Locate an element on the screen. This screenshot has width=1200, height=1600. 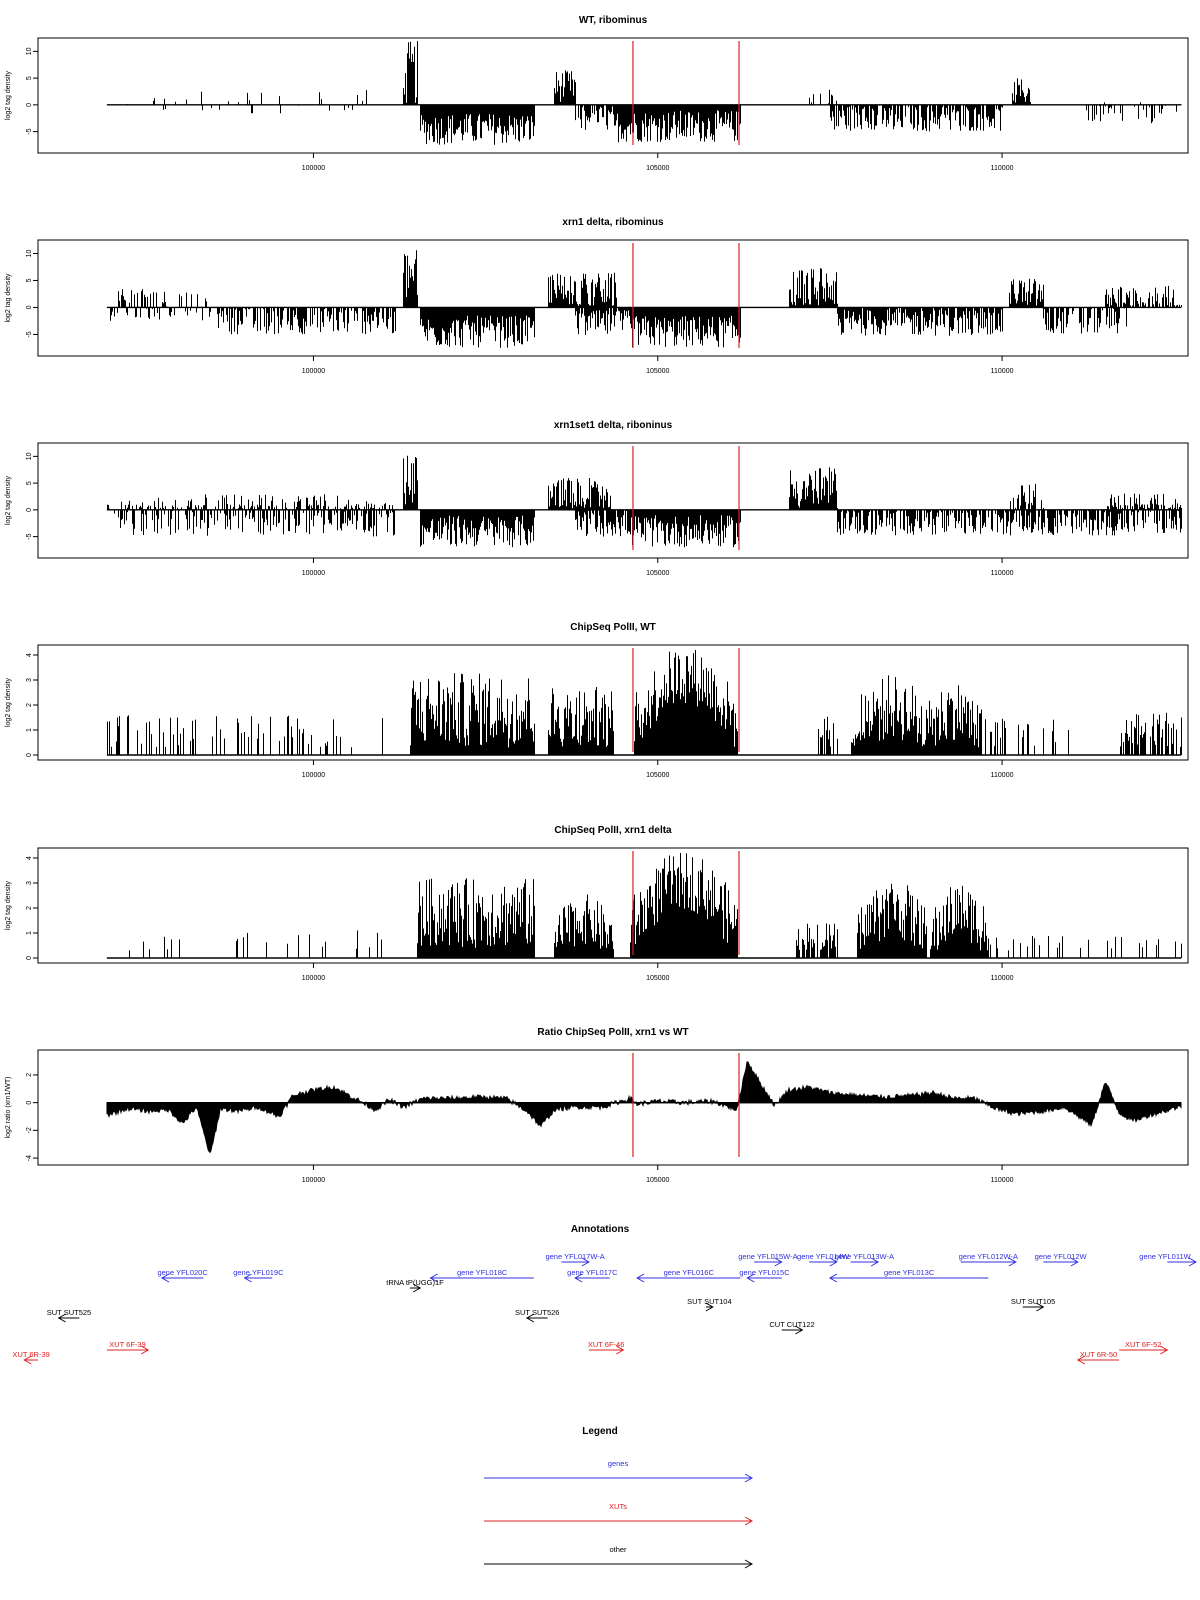
legend-label: XUTs is located at coordinates (618, 1506).